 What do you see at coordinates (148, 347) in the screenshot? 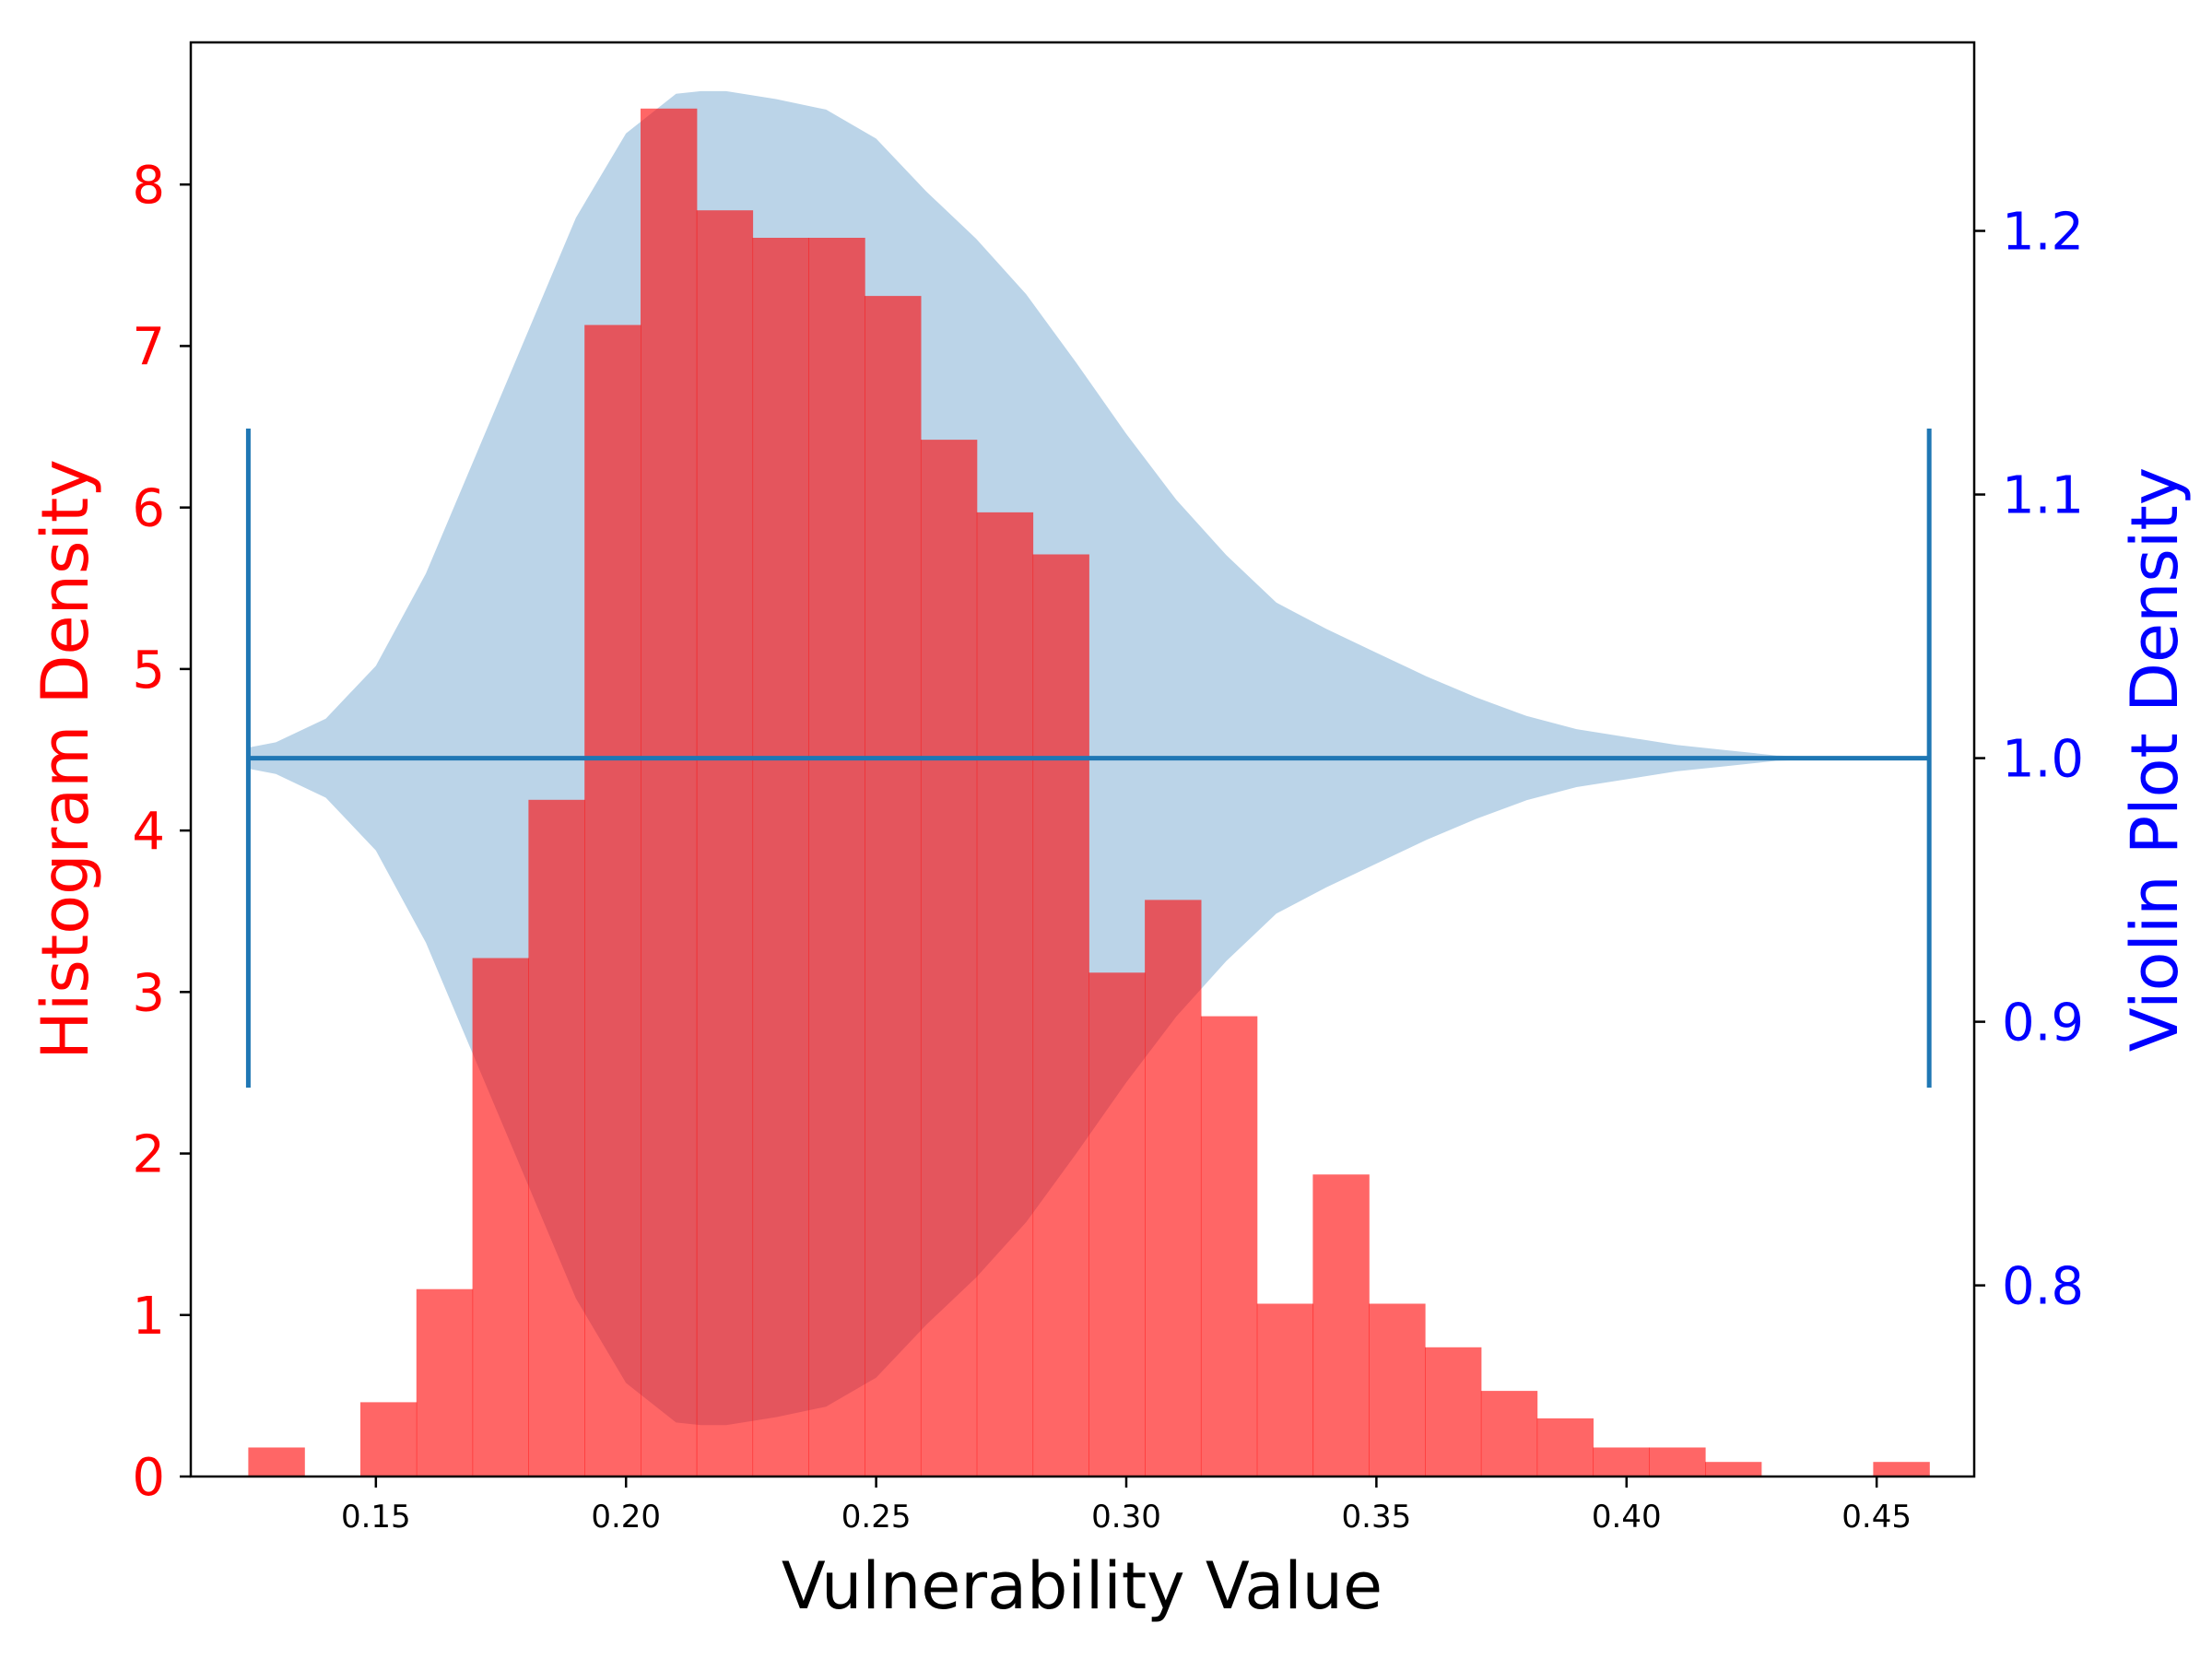
I see `left-tick-label: 7` at bounding box center [148, 347].